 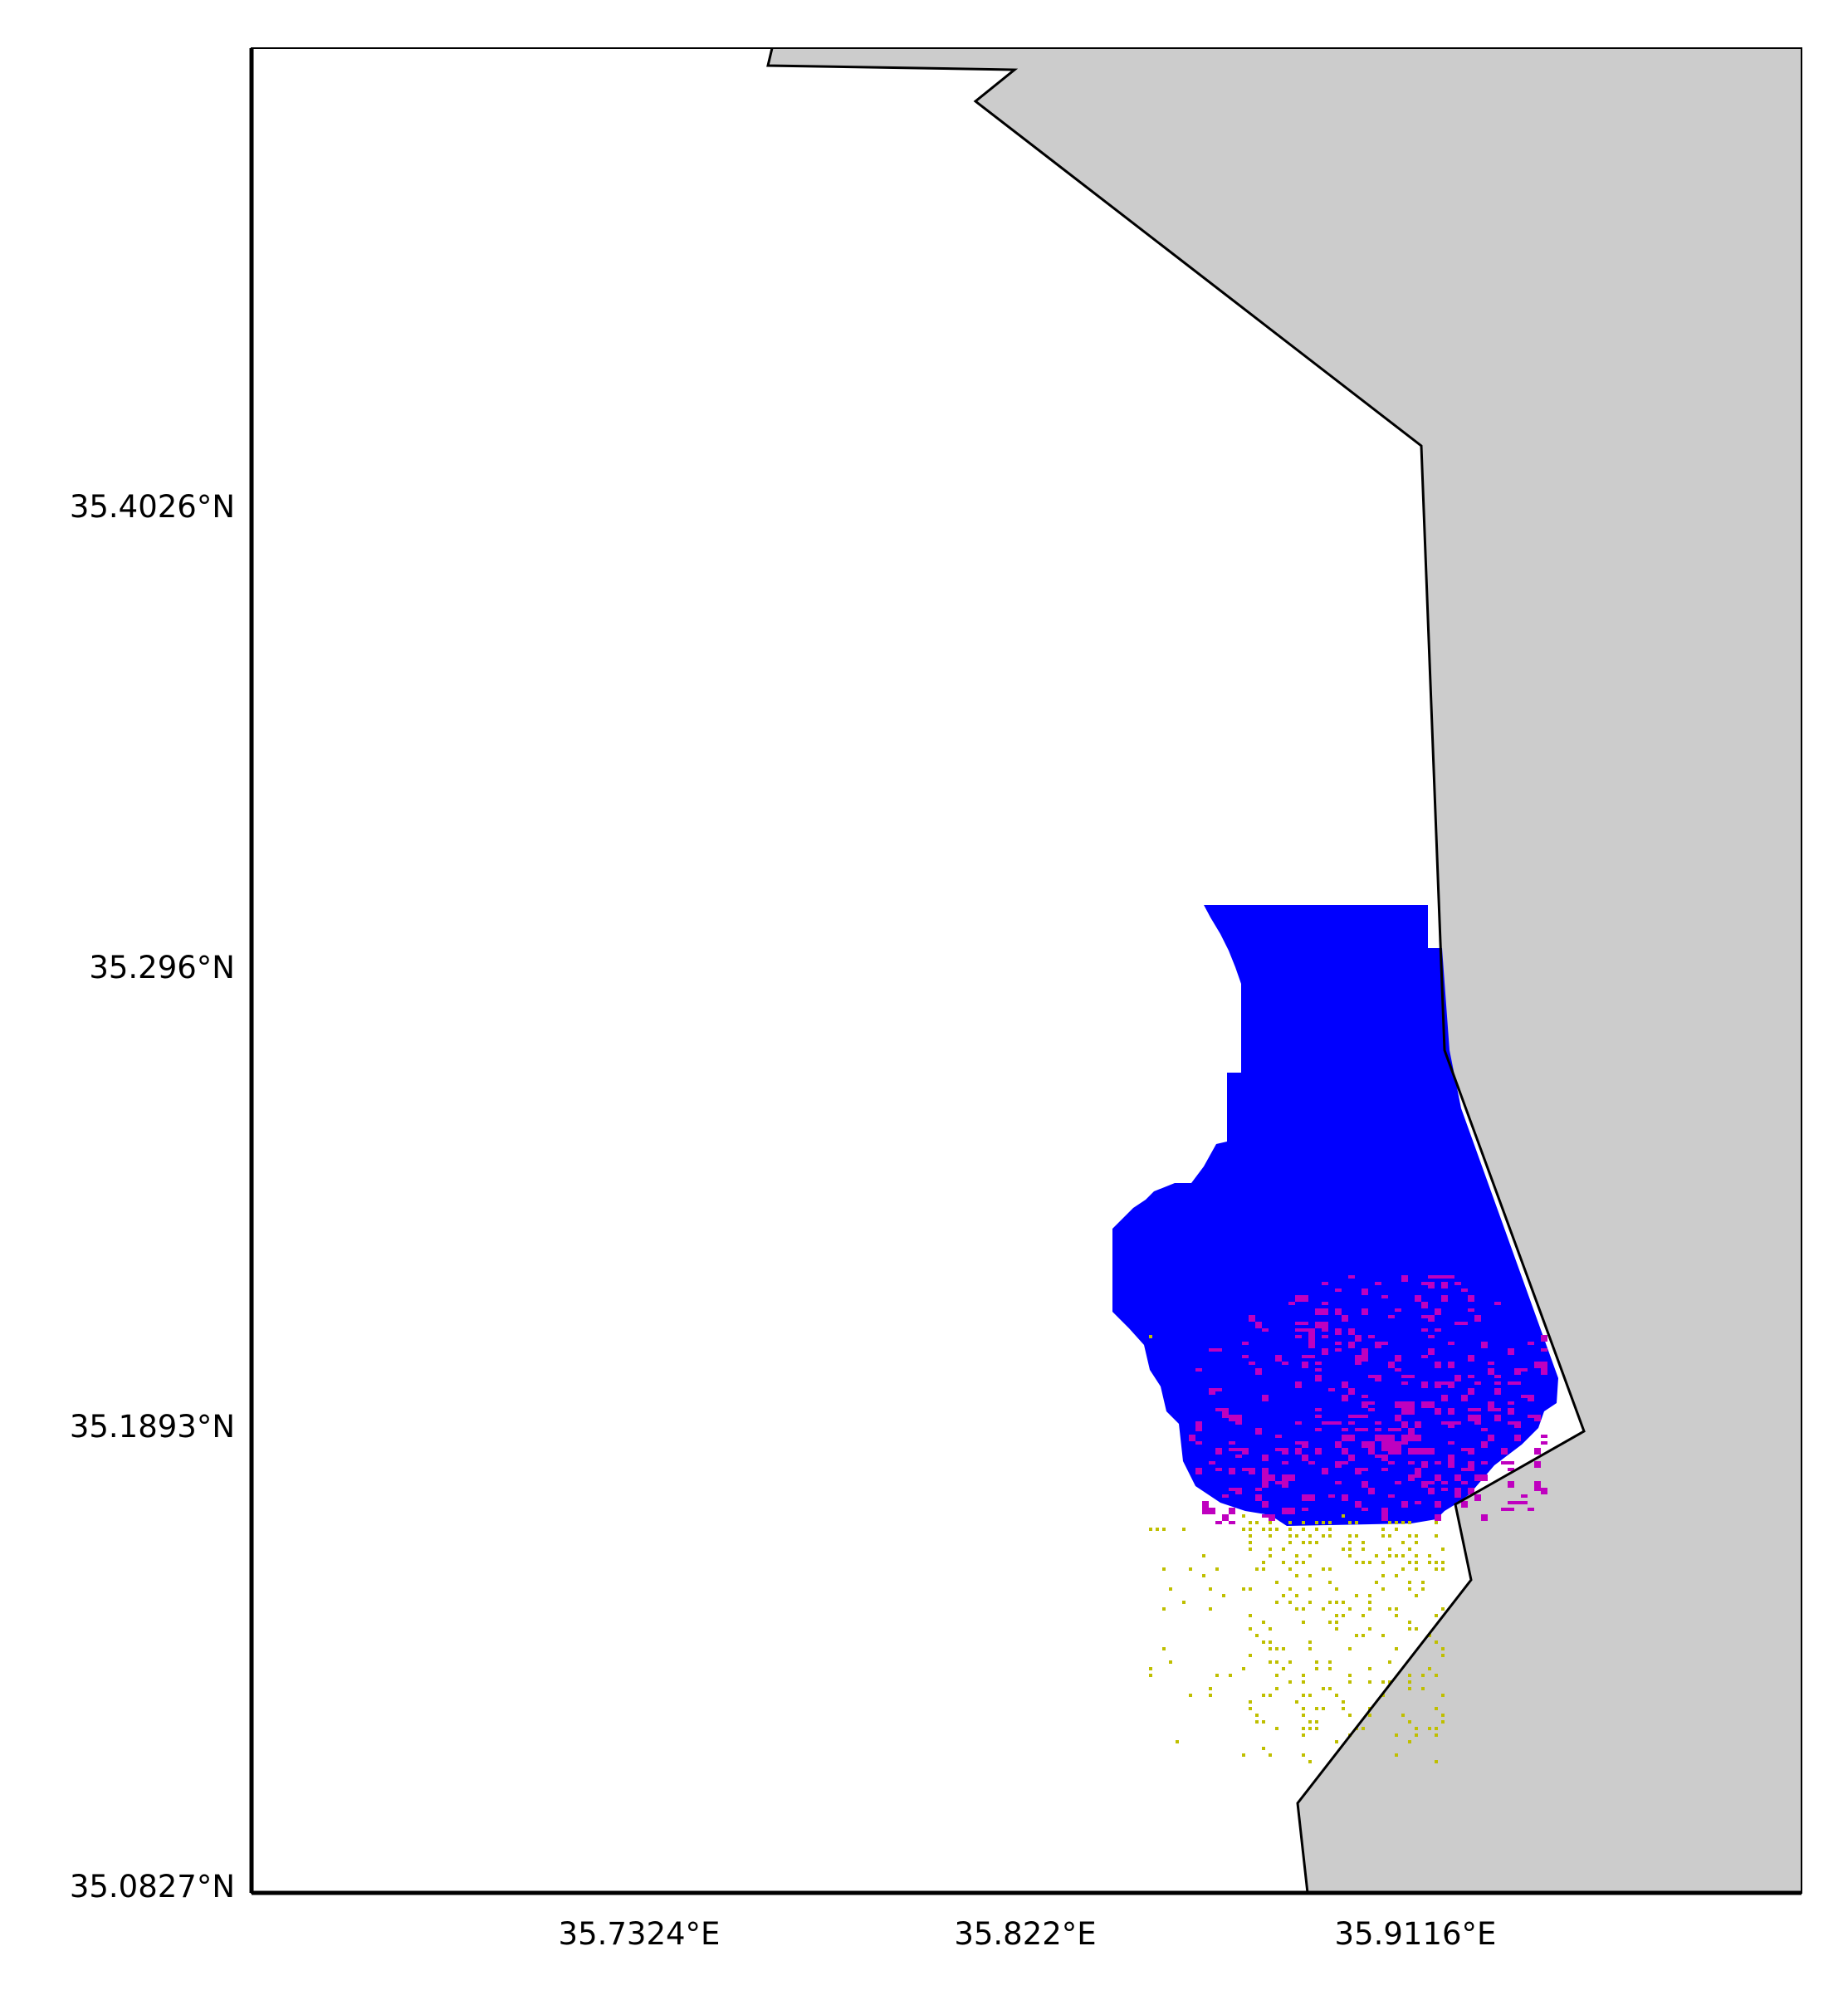 I want to click on coverage-region, so click(x=1335, y=1216).